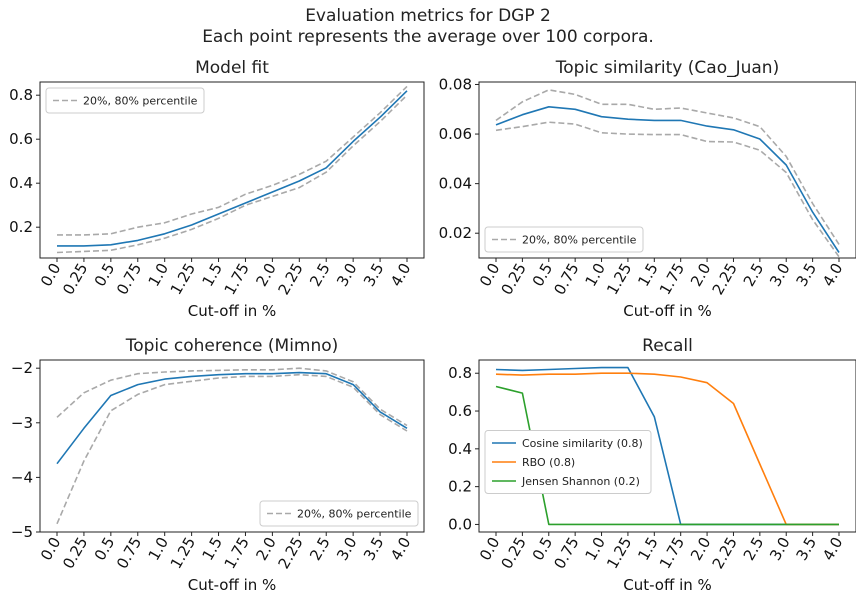  I want to click on y-tick-label: −3, so click(22, 423).